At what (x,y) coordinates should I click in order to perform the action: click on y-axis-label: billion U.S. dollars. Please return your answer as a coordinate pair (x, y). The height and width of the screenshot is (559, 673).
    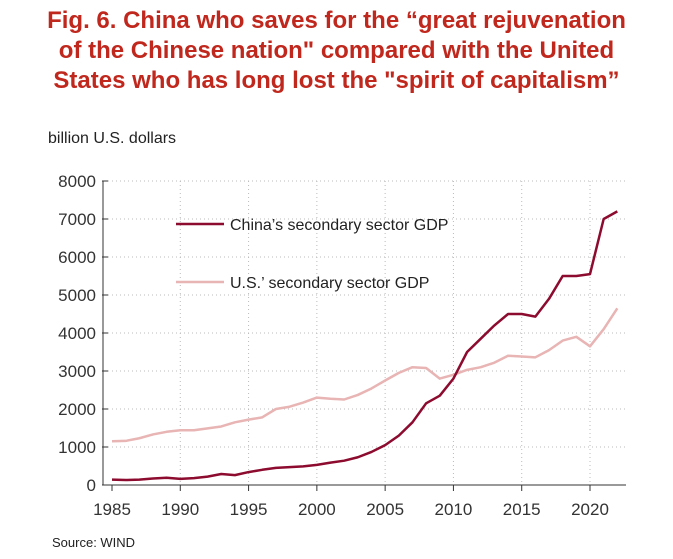
    Looking at the image, I should click on (112, 138).